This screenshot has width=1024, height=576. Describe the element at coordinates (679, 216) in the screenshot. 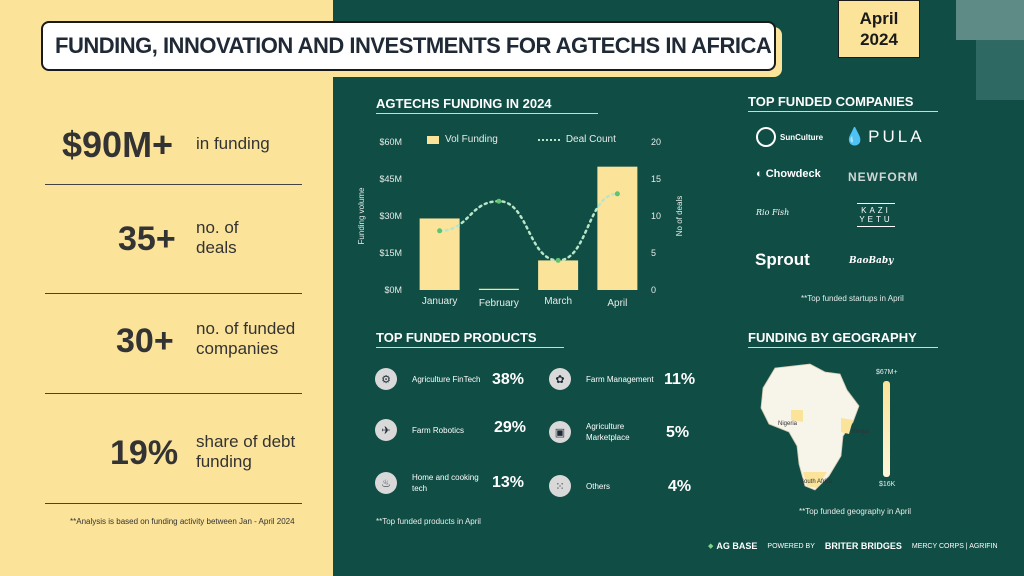

I see `y2-axis-label: No of deals` at that location.